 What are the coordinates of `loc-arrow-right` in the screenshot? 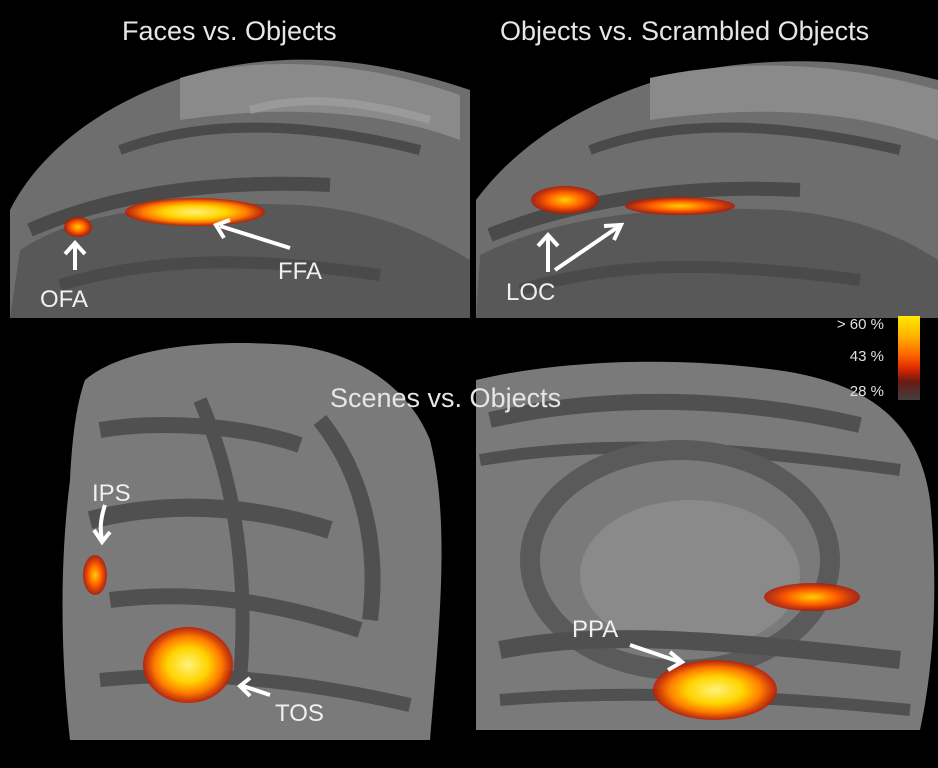 It's located at (586, 248).